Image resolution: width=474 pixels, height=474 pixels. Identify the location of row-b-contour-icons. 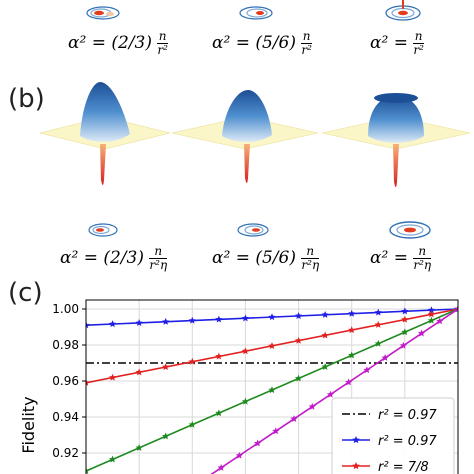
(259, 230).